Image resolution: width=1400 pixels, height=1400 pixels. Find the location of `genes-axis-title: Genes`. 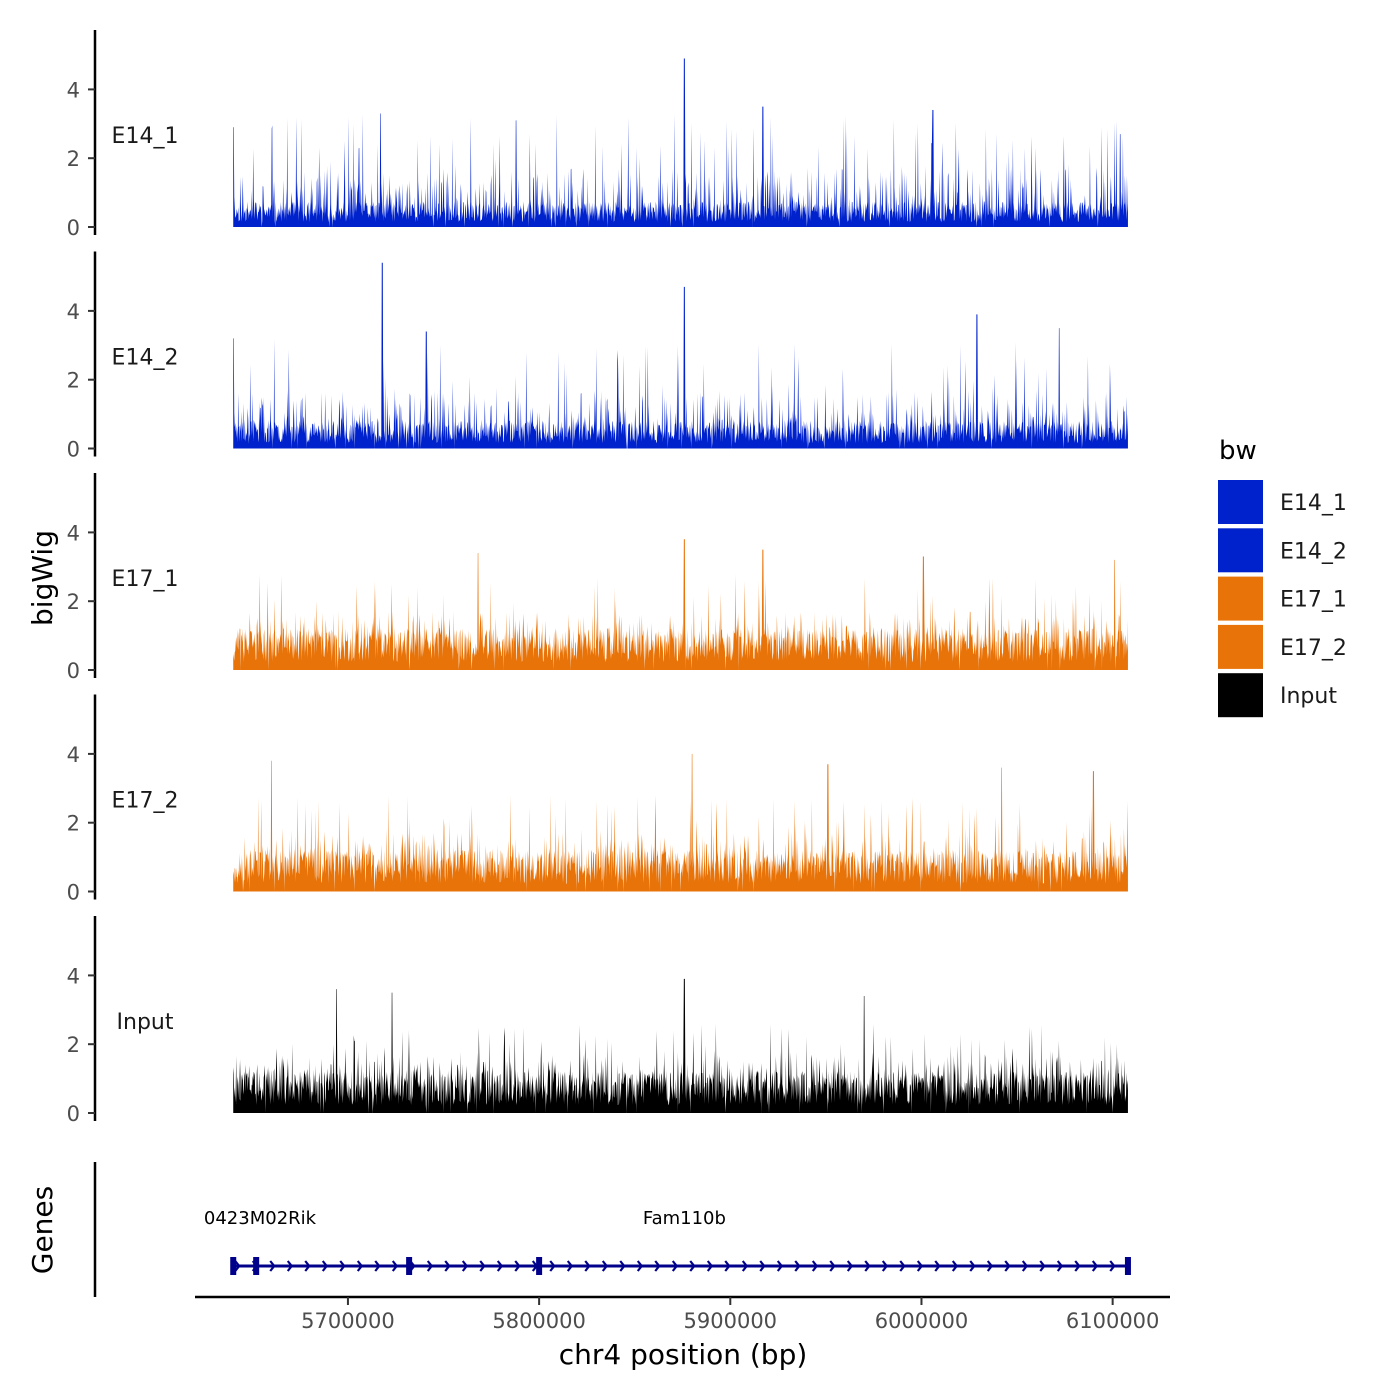

genes-axis-title: Genes is located at coordinates (42, 1230).